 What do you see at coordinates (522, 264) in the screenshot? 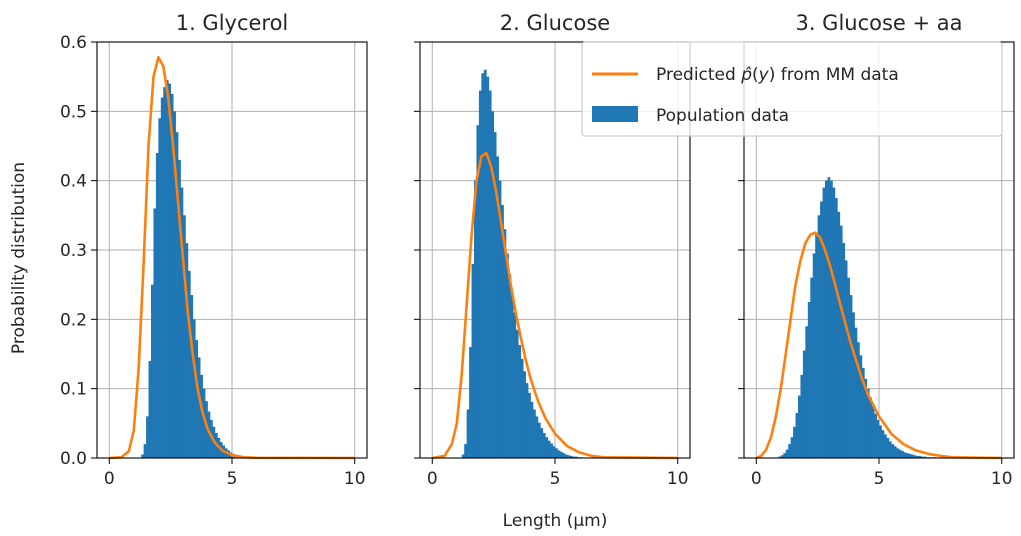
I see `histogram-bars` at bounding box center [522, 264].